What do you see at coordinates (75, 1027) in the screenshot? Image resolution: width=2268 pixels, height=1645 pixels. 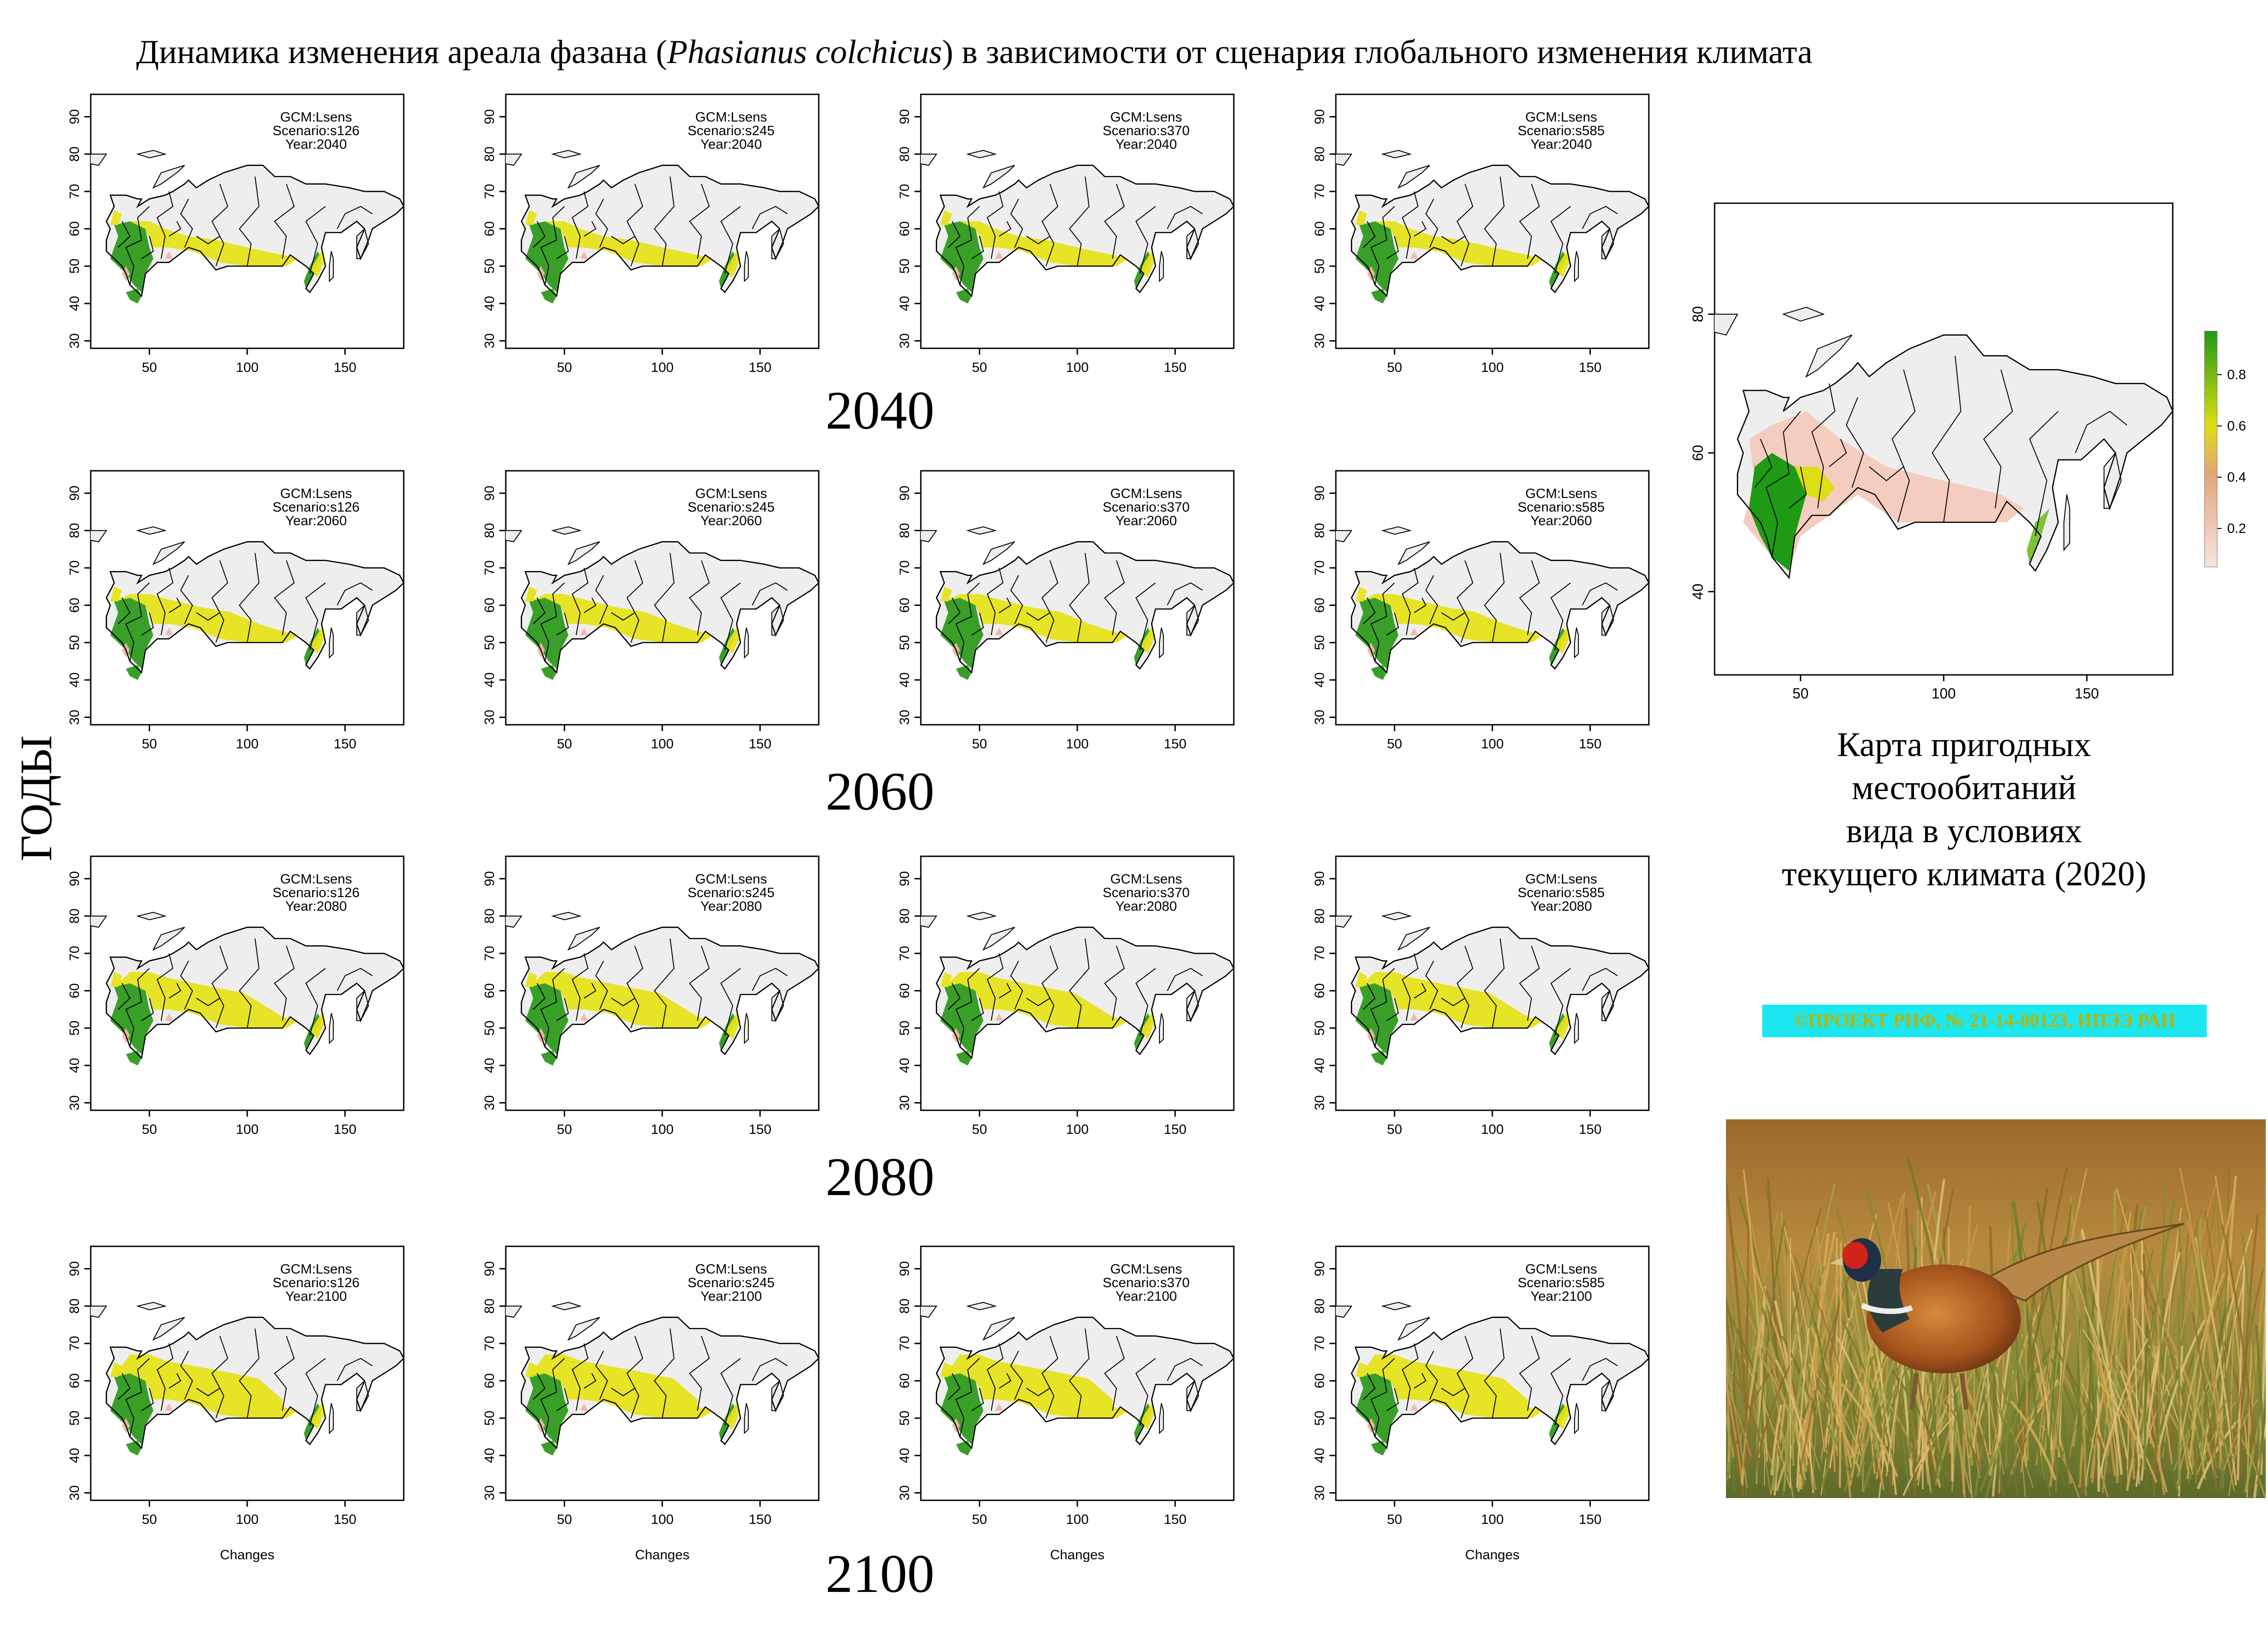 I see `y-tick-label: 50` at bounding box center [75, 1027].